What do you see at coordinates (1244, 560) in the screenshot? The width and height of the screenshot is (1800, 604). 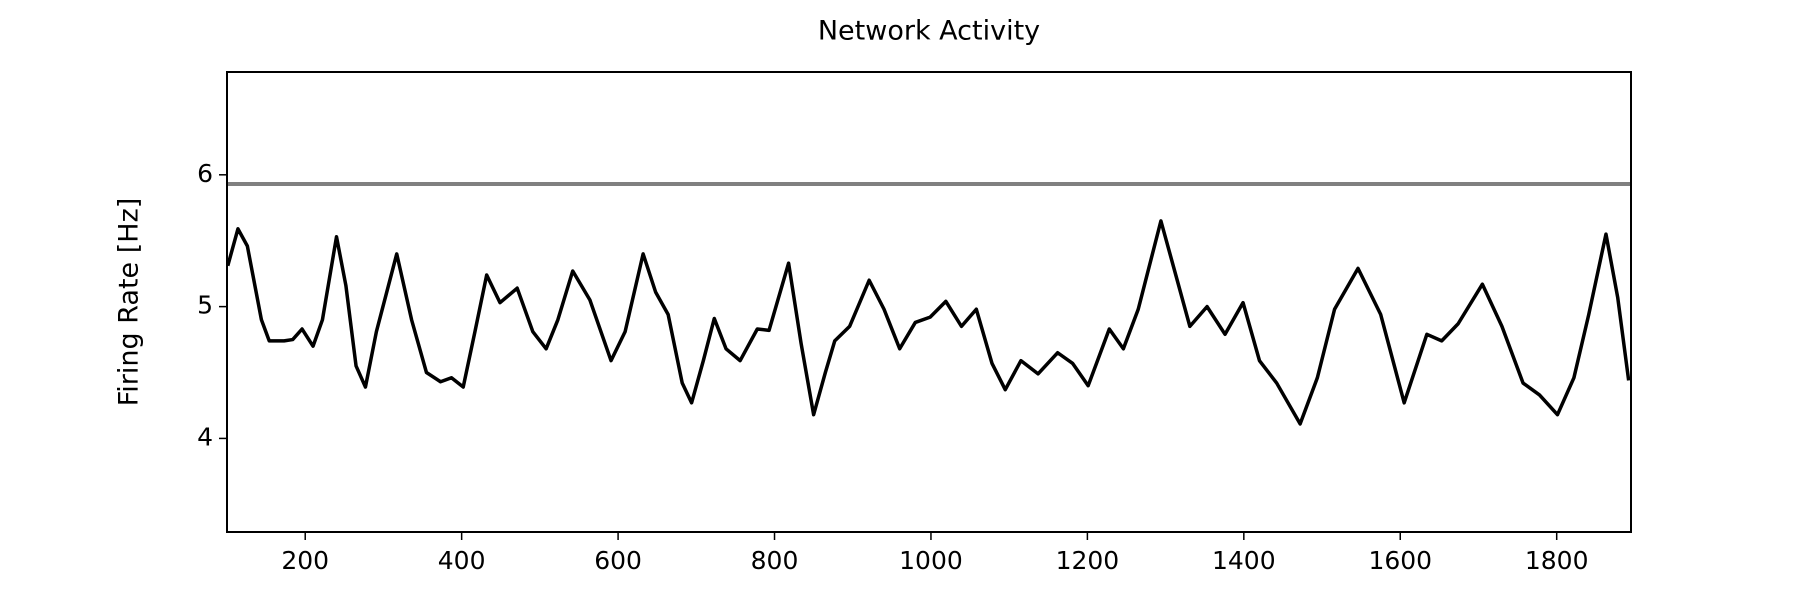 I see `x-tick-label: 1400` at bounding box center [1244, 560].